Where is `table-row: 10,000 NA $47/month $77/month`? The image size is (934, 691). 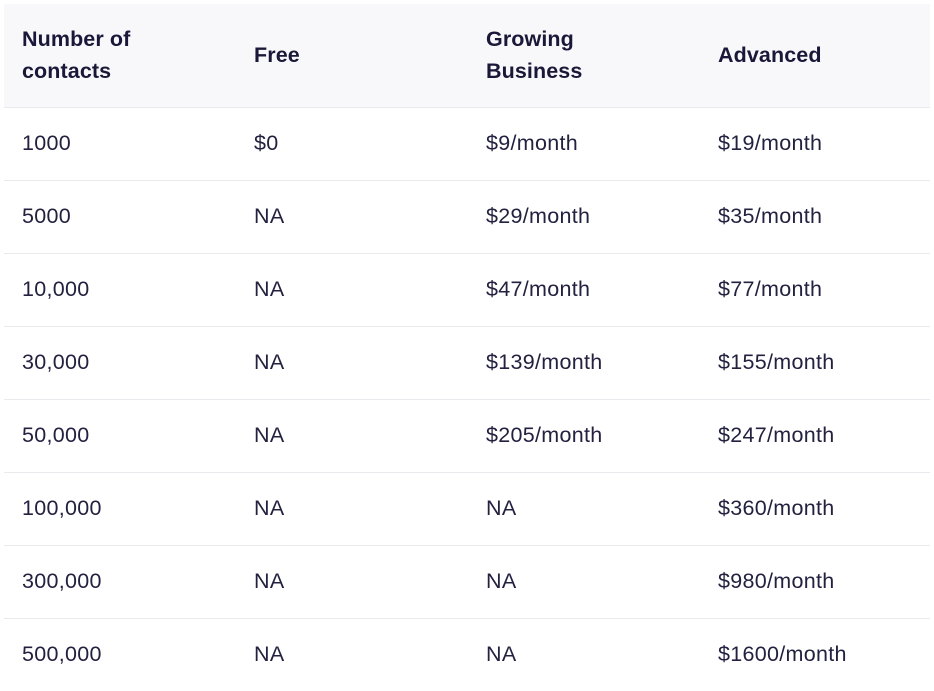
table-row: 10,000 NA $47/month $77/month is located at coordinates (467, 289).